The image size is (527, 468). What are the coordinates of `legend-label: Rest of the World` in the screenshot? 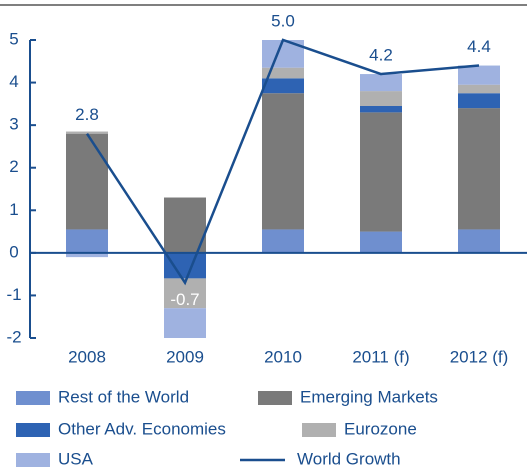 It's located at (123, 396).